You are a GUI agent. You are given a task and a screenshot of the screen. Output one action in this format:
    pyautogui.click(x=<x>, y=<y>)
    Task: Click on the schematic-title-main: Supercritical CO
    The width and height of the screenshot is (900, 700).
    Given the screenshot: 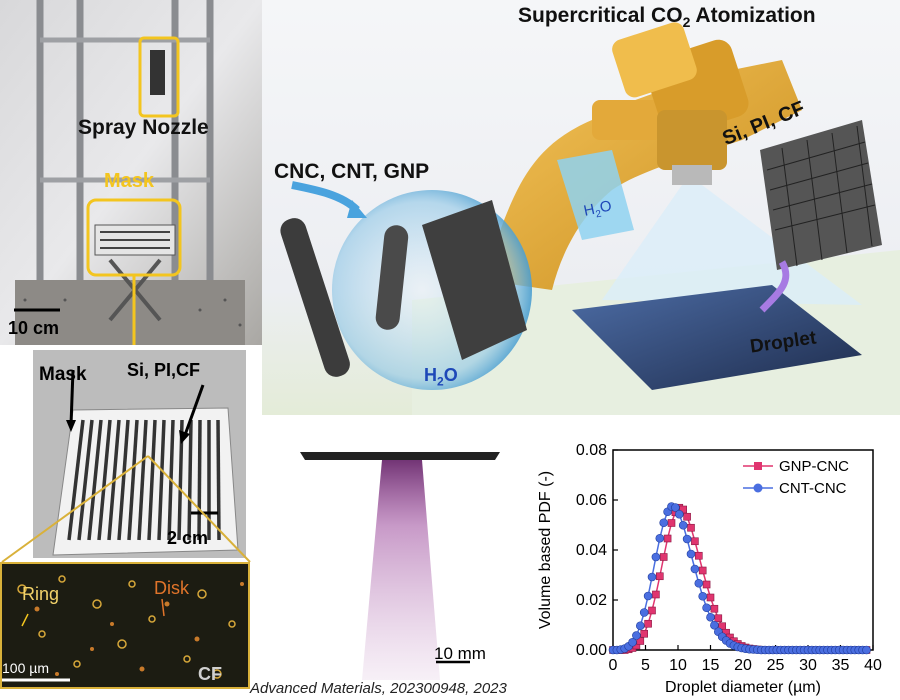 What is the action you would take?
    pyautogui.click(x=600, y=15)
    